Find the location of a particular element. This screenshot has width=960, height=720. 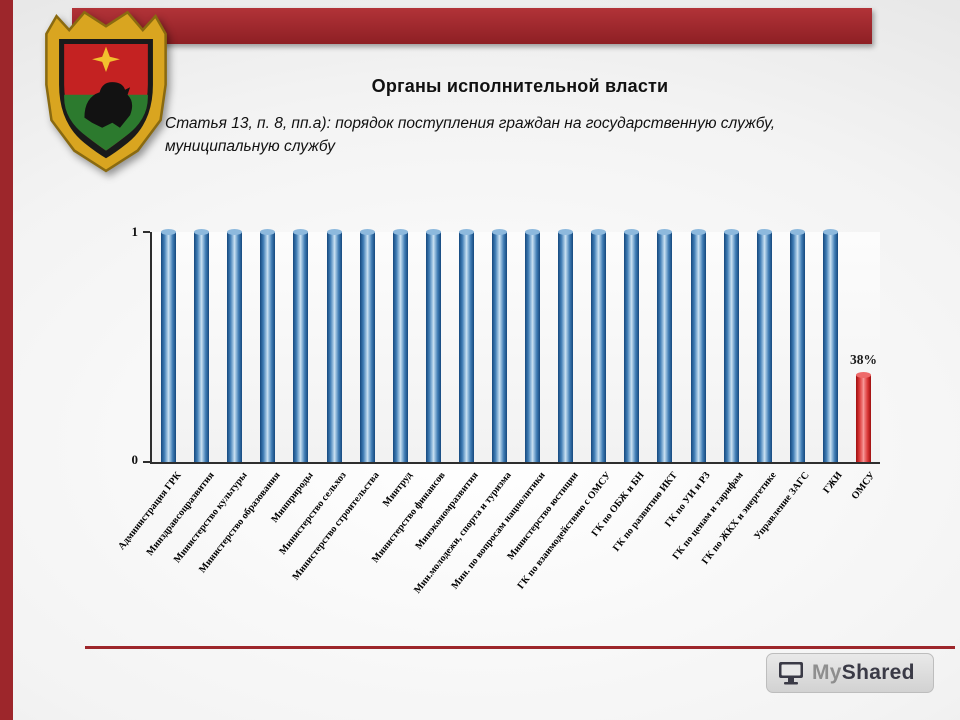

subtitle-line-2: муниципальную службу is located at coordinates (250, 147).